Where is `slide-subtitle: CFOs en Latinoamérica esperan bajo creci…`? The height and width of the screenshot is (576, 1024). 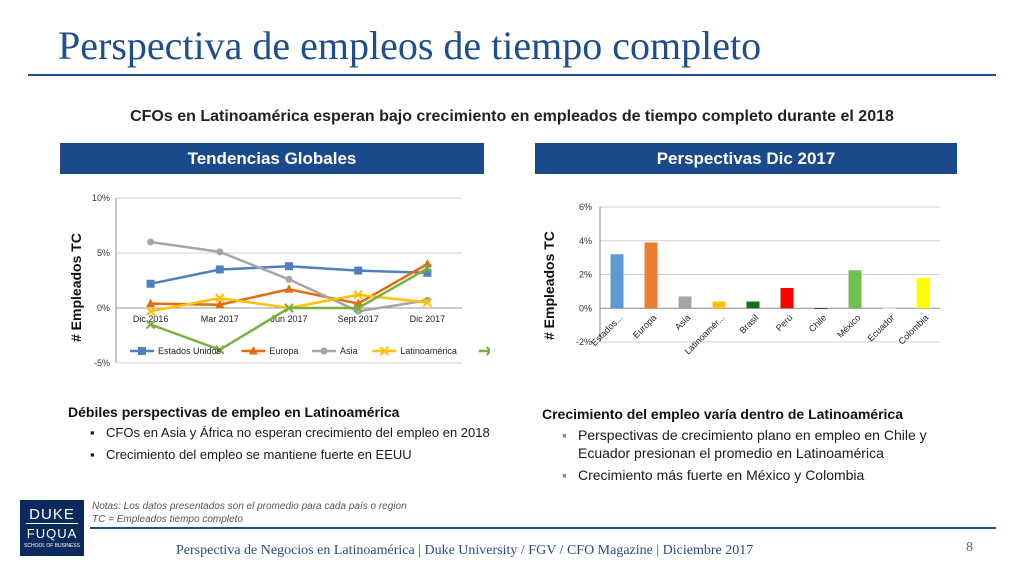
slide-subtitle: CFOs en Latinoamérica esperan bajo creci… is located at coordinates (512, 116).